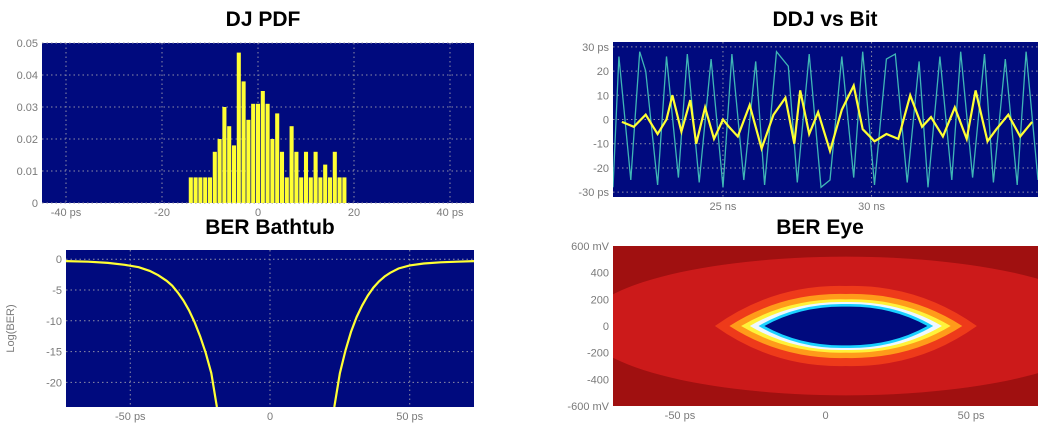 The height and width of the screenshot is (434, 1042). Describe the element at coordinates (57, 291) in the screenshot. I see `bathtub-y-tick-label: -5` at that location.